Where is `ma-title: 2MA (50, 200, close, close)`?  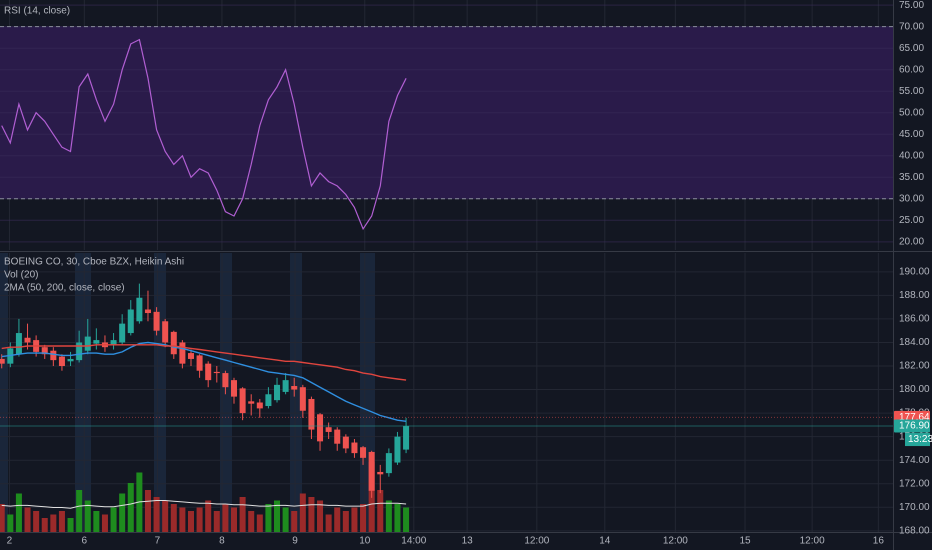 ma-title: 2MA (50, 200, close, close) is located at coordinates (64, 288).